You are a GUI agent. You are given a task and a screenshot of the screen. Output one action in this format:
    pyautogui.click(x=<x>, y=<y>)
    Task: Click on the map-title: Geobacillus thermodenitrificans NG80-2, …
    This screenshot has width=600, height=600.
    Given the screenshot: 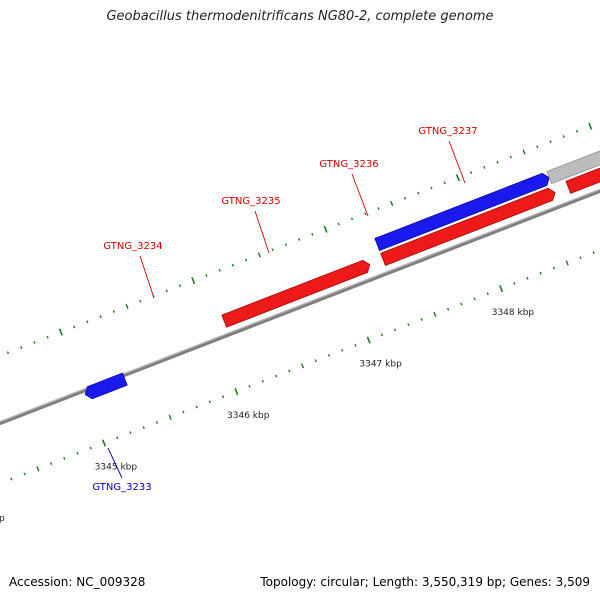 What is the action you would take?
    pyautogui.click(x=300, y=16)
    